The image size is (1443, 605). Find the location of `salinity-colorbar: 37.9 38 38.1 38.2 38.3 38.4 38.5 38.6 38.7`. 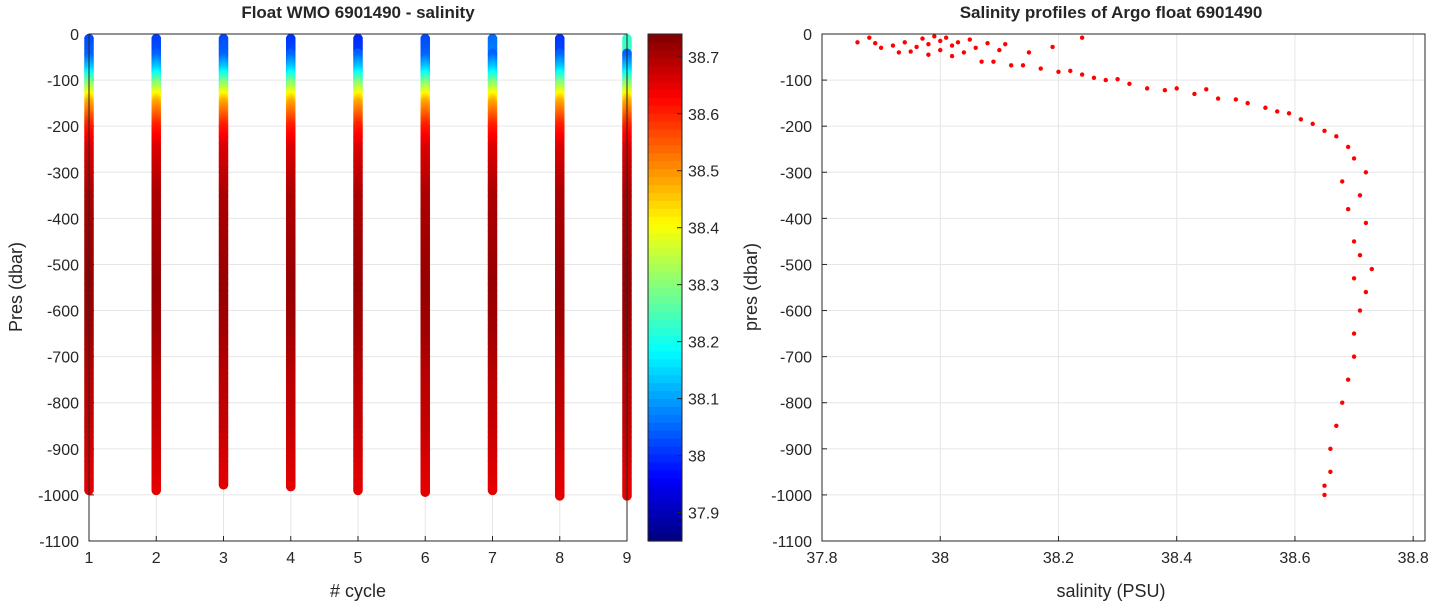

salinity-colorbar: 37.9 38 38.1 38.2 38.3 38.4 38.5 38.6 38.7 is located at coordinates (683, 287).